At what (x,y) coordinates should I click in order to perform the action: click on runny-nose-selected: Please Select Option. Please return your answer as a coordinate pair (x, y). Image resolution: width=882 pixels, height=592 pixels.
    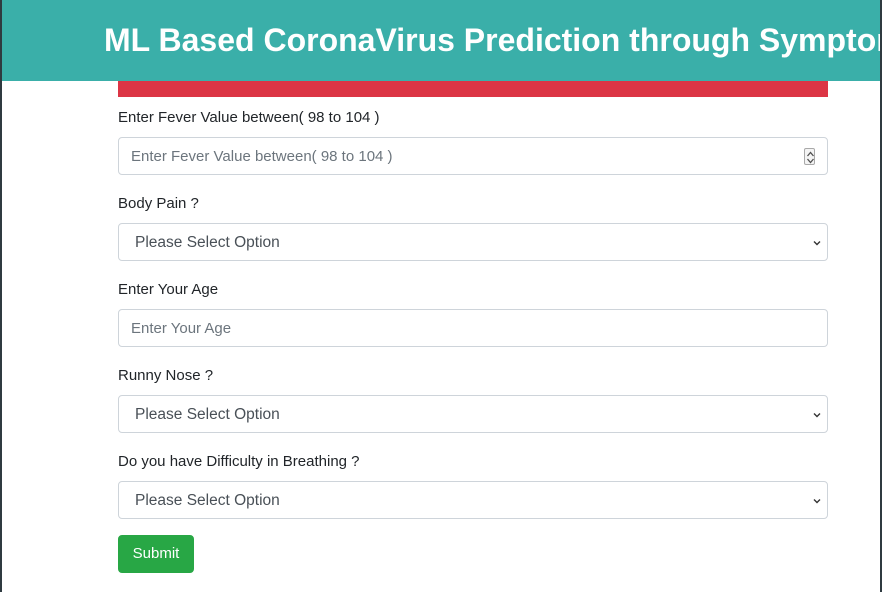
    Looking at the image, I should click on (207, 414).